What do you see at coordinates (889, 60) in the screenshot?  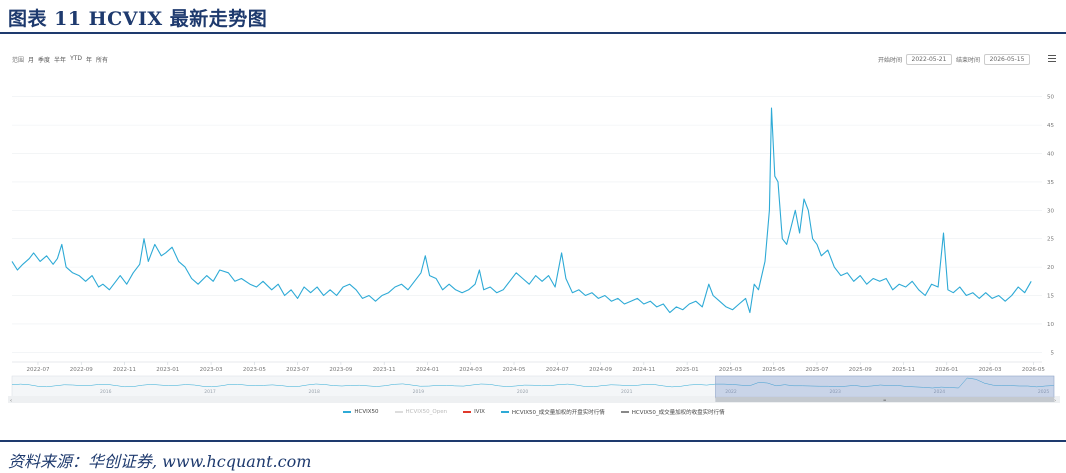 I see `start-date-label: 开始时间` at bounding box center [889, 60].